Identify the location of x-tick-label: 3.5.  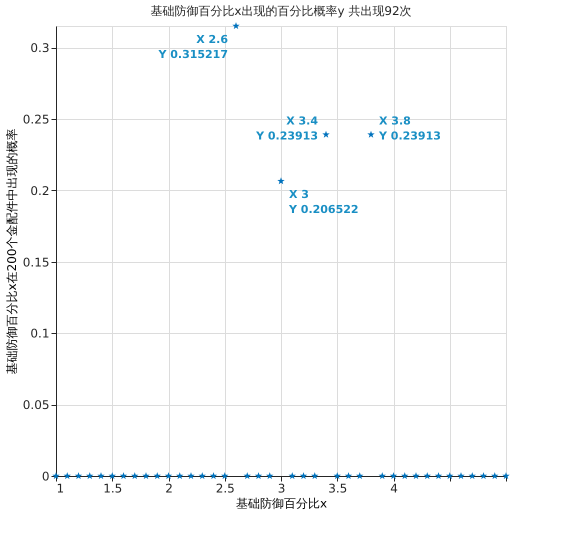
(338, 489).